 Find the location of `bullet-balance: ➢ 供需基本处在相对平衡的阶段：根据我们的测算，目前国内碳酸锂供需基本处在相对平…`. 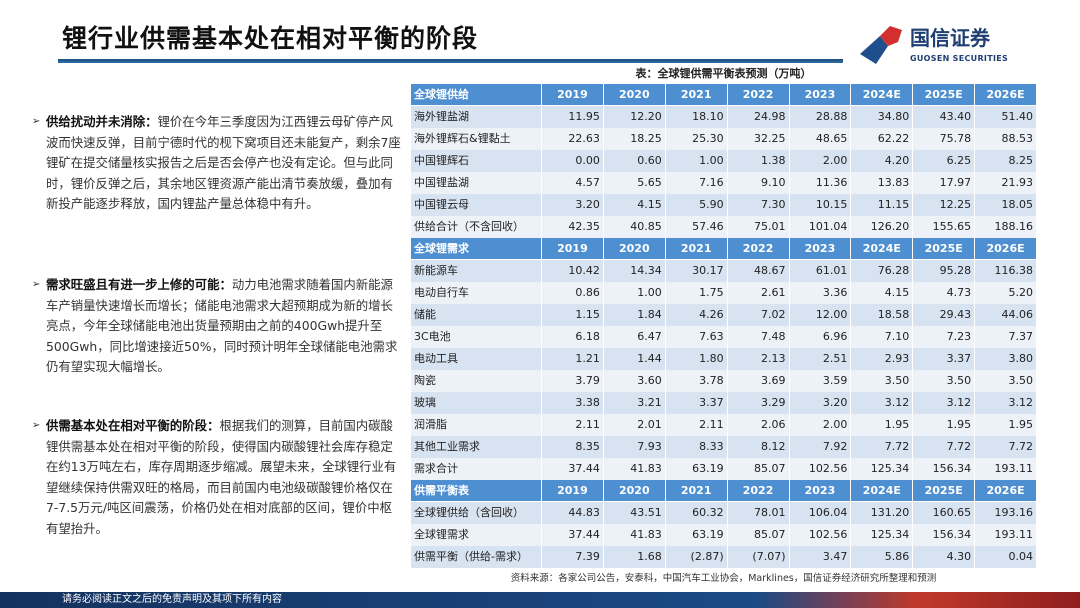

bullet-balance: ➢ 供需基本处在相对平衡的阶段：根据我们的测算，目前国内碳酸锂供需基本处在相对平… is located at coordinates (217, 478).